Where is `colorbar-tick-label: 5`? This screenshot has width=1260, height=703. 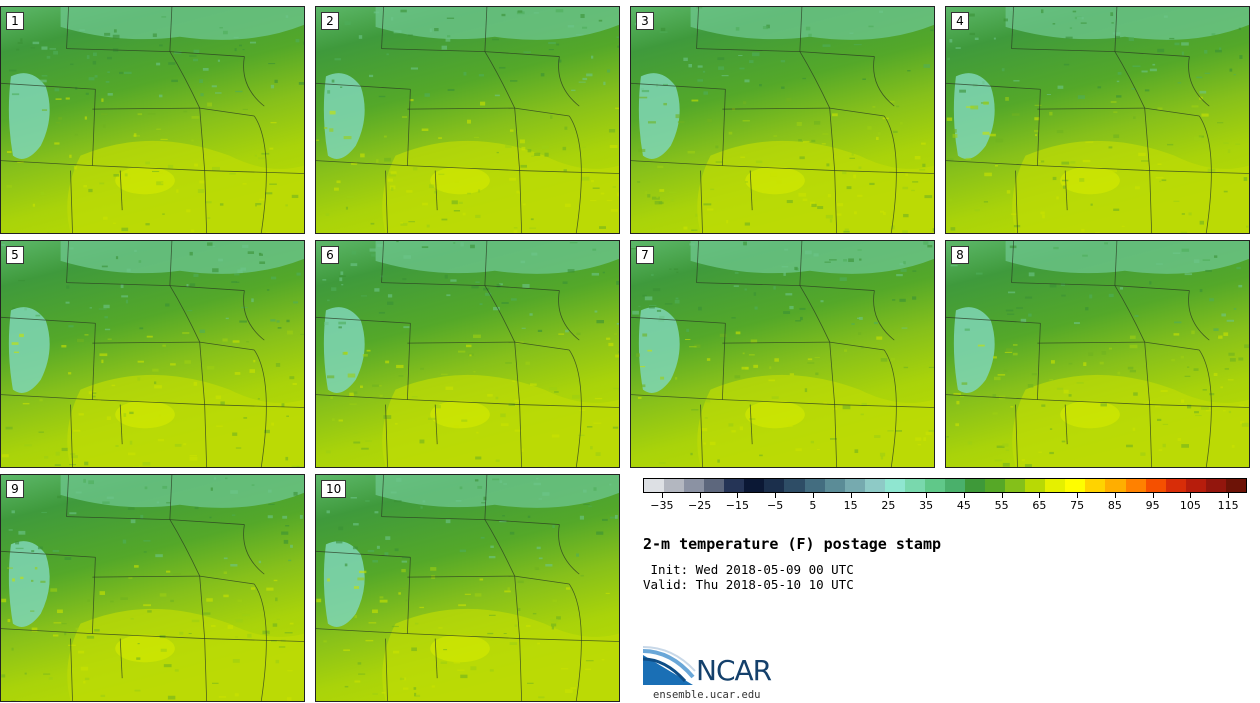
colorbar-tick-label: 5 is located at coordinates (813, 505).